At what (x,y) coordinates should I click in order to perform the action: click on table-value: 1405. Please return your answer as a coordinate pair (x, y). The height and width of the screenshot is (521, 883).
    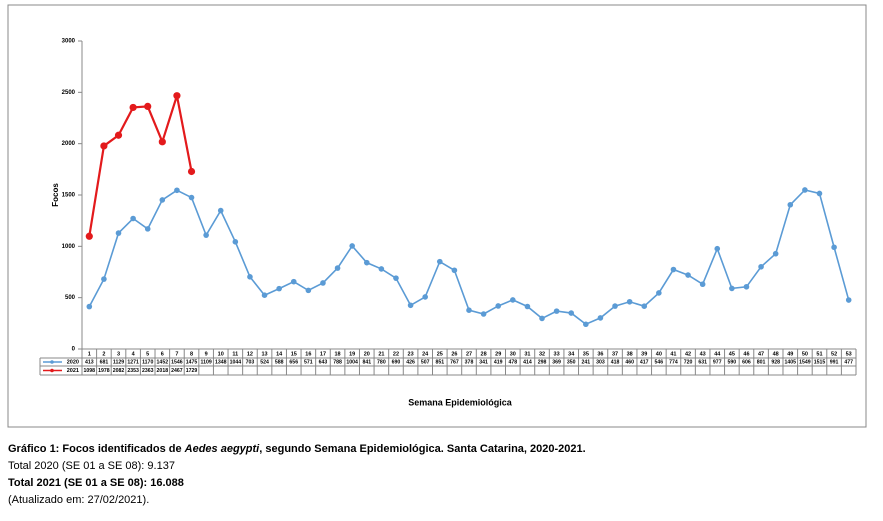
    Looking at the image, I should click on (791, 362).